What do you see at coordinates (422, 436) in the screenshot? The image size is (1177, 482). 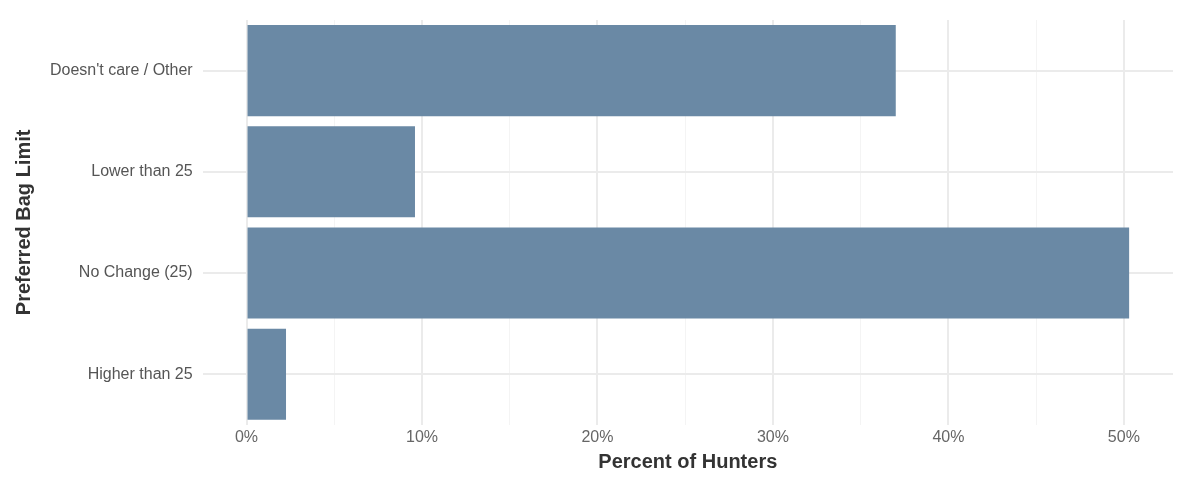 I see `x-tick-label: 10%` at bounding box center [422, 436].